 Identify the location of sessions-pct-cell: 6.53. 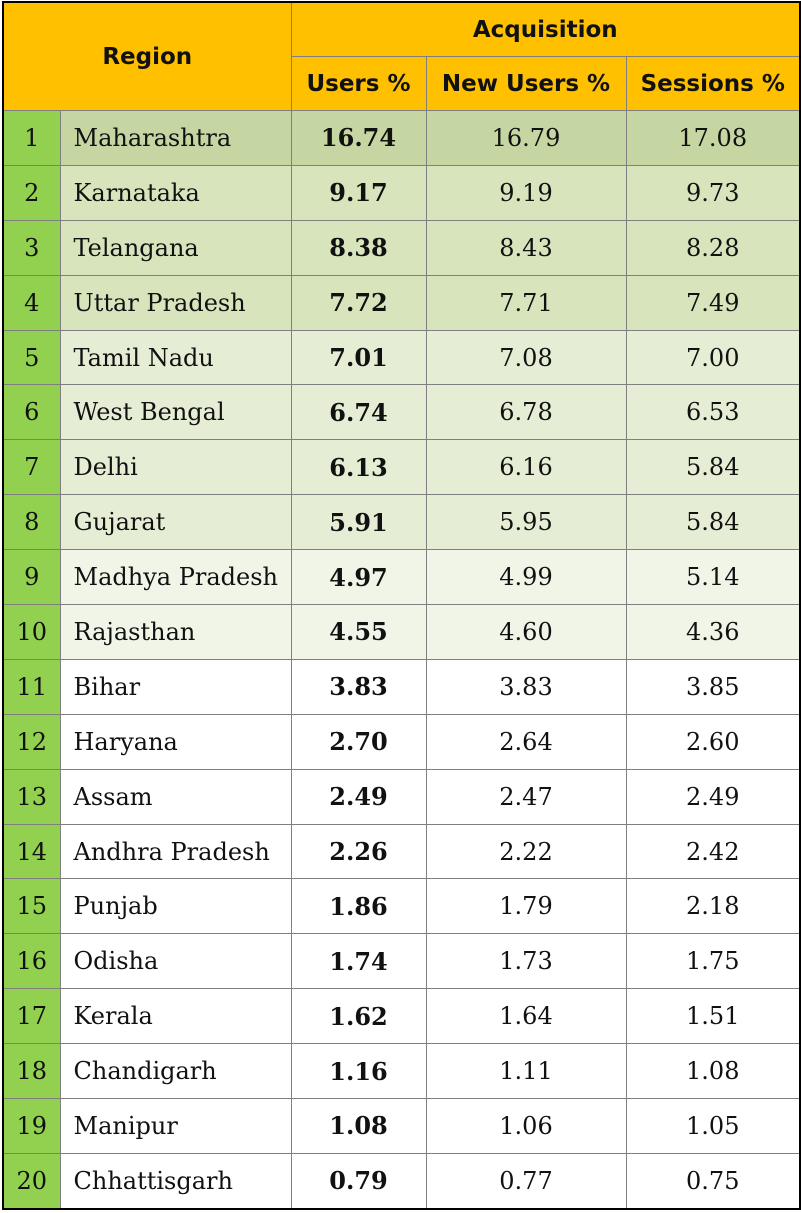
(713, 412).